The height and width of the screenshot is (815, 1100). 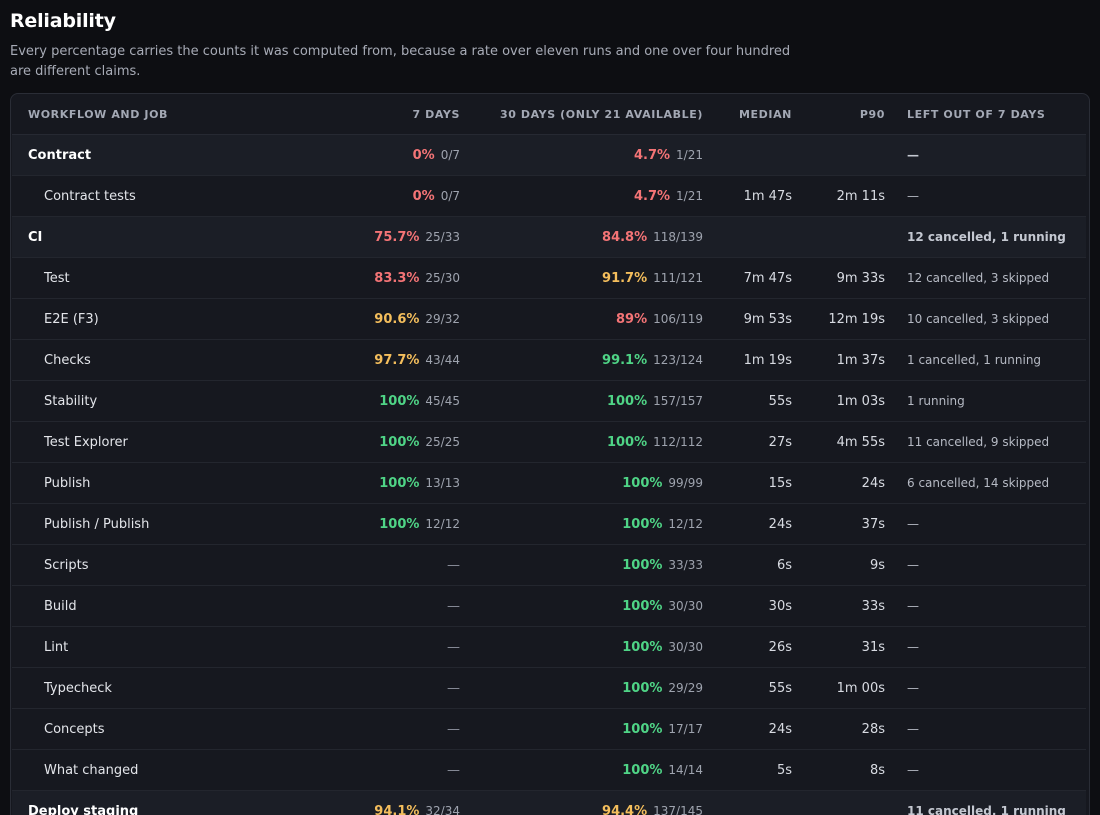 What do you see at coordinates (142, 196) in the screenshot?
I see `job-name: Contract tests` at bounding box center [142, 196].